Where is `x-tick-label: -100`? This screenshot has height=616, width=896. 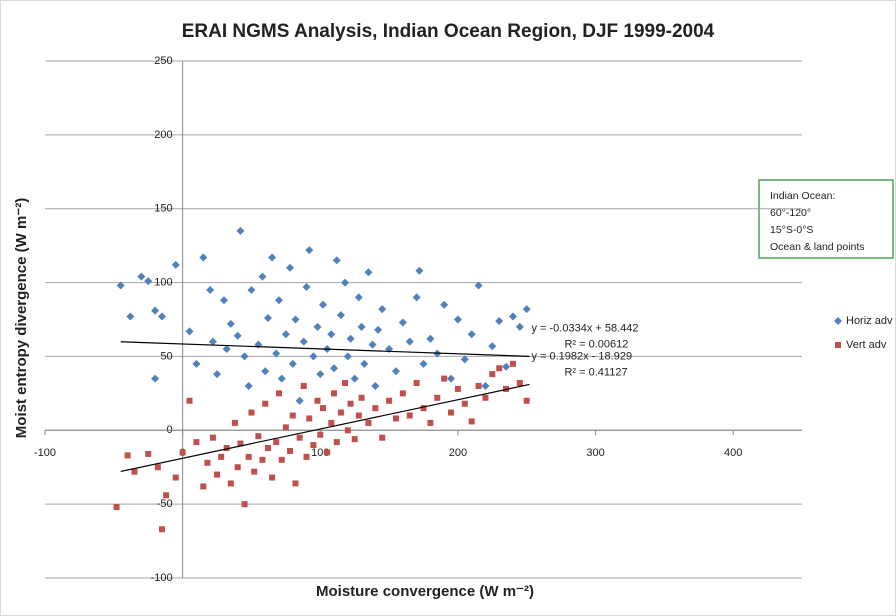 x-tick-label: -100 is located at coordinates (45, 453).